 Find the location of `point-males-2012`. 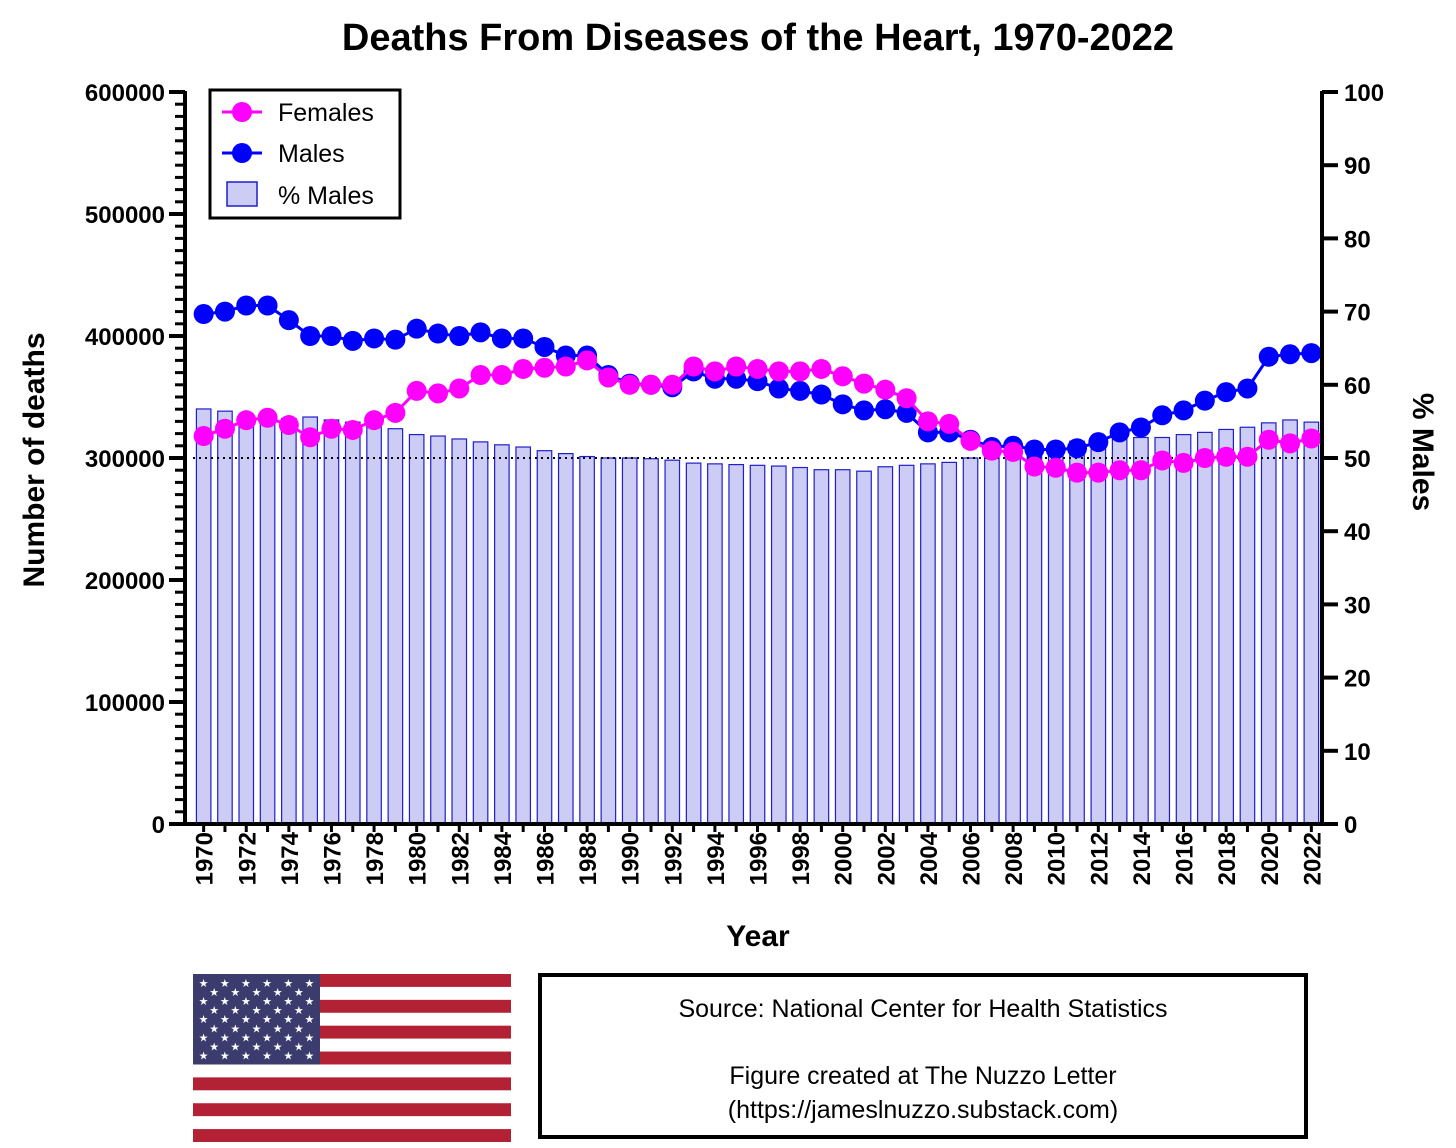

point-males-2012 is located at coordinates (1098, 442).